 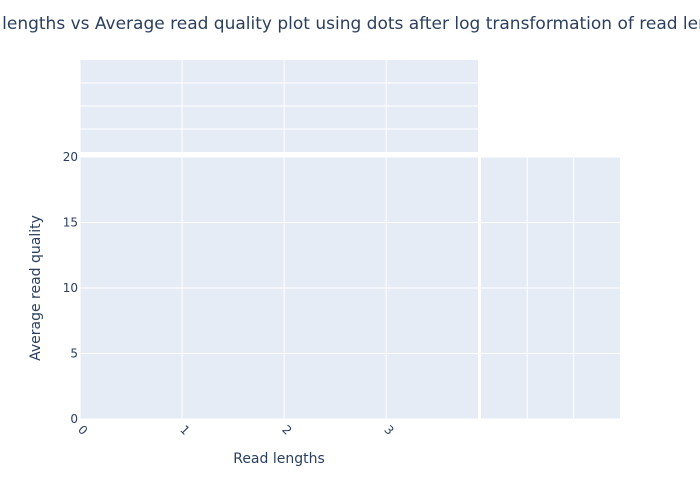 I want to click on y-tick-label: 5, so click(x=74, y=354).